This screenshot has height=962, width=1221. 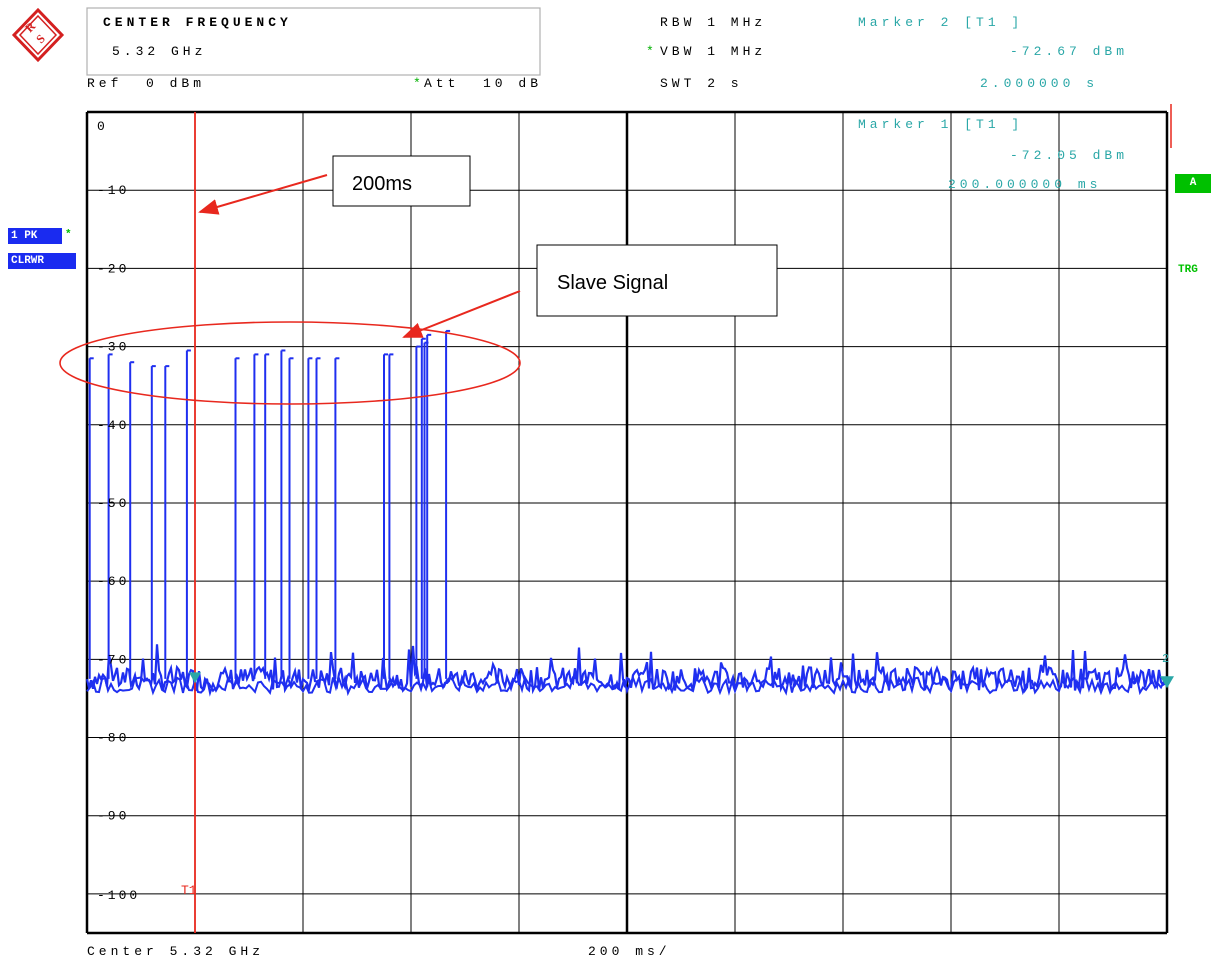 I want to click on y-tick-label: -70, so click(x=113, y=659).